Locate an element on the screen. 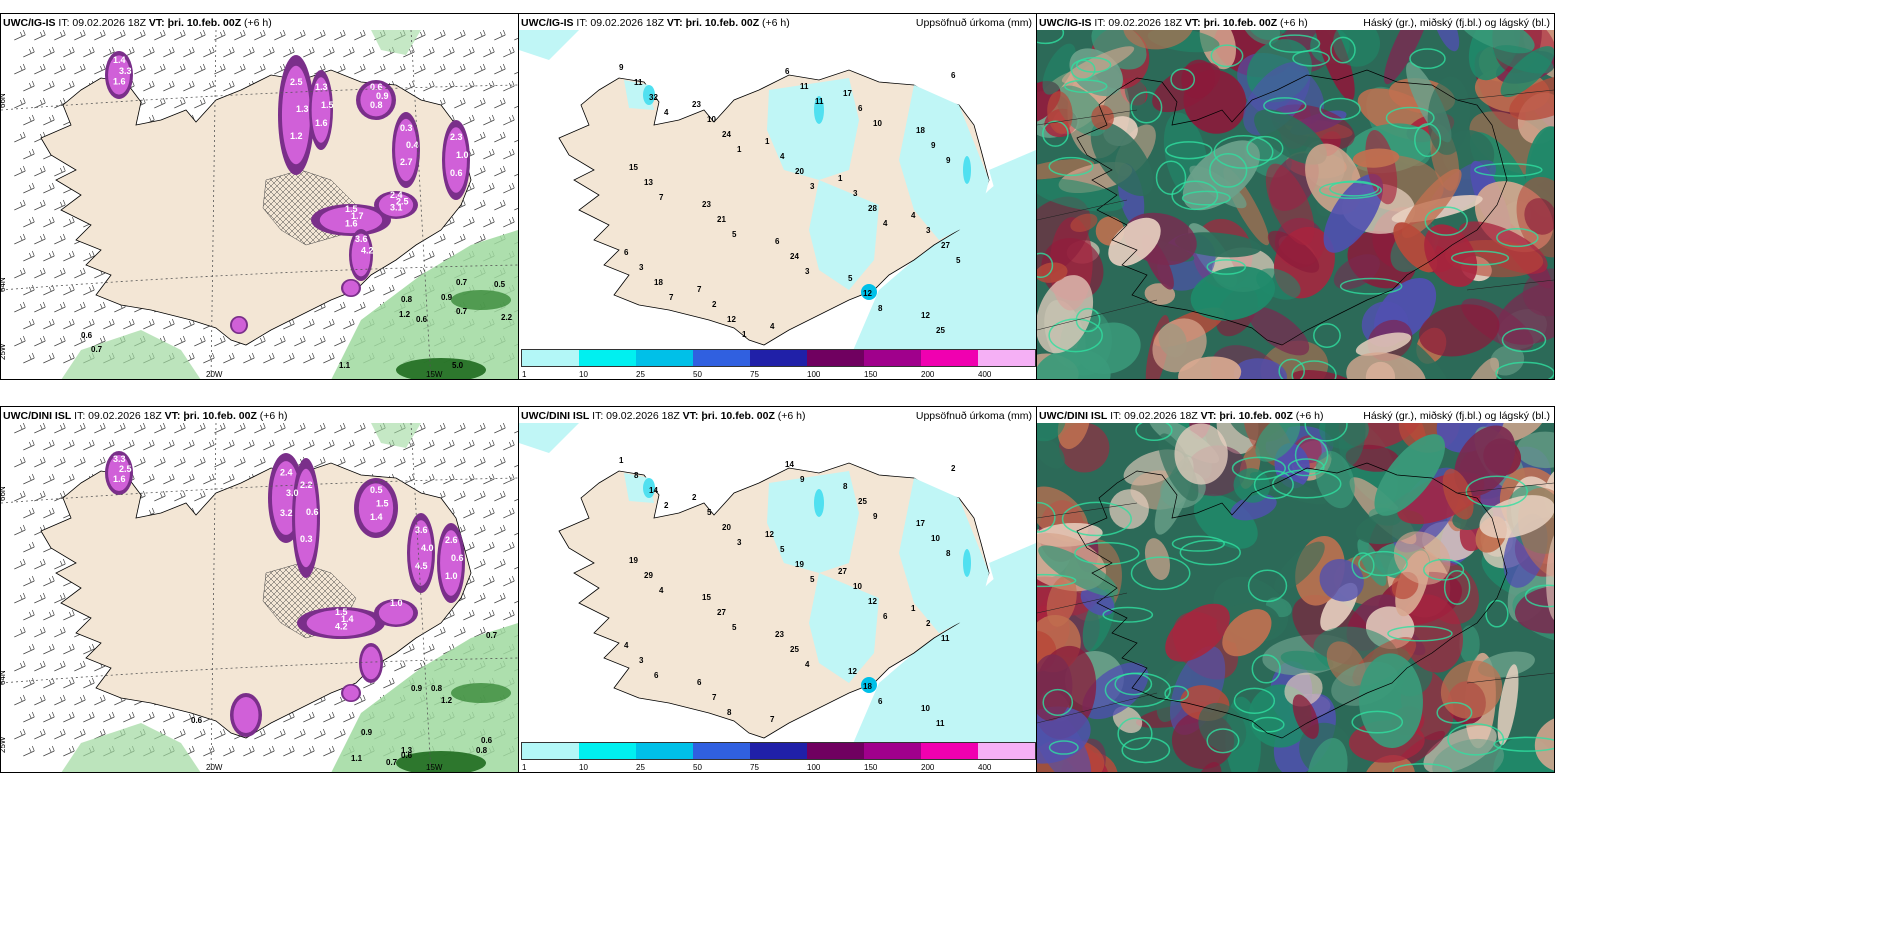 Image resolution: width=1900 pixels, height=950 pixels. snow-label: 3.2 is located at coordinates (286, 513).